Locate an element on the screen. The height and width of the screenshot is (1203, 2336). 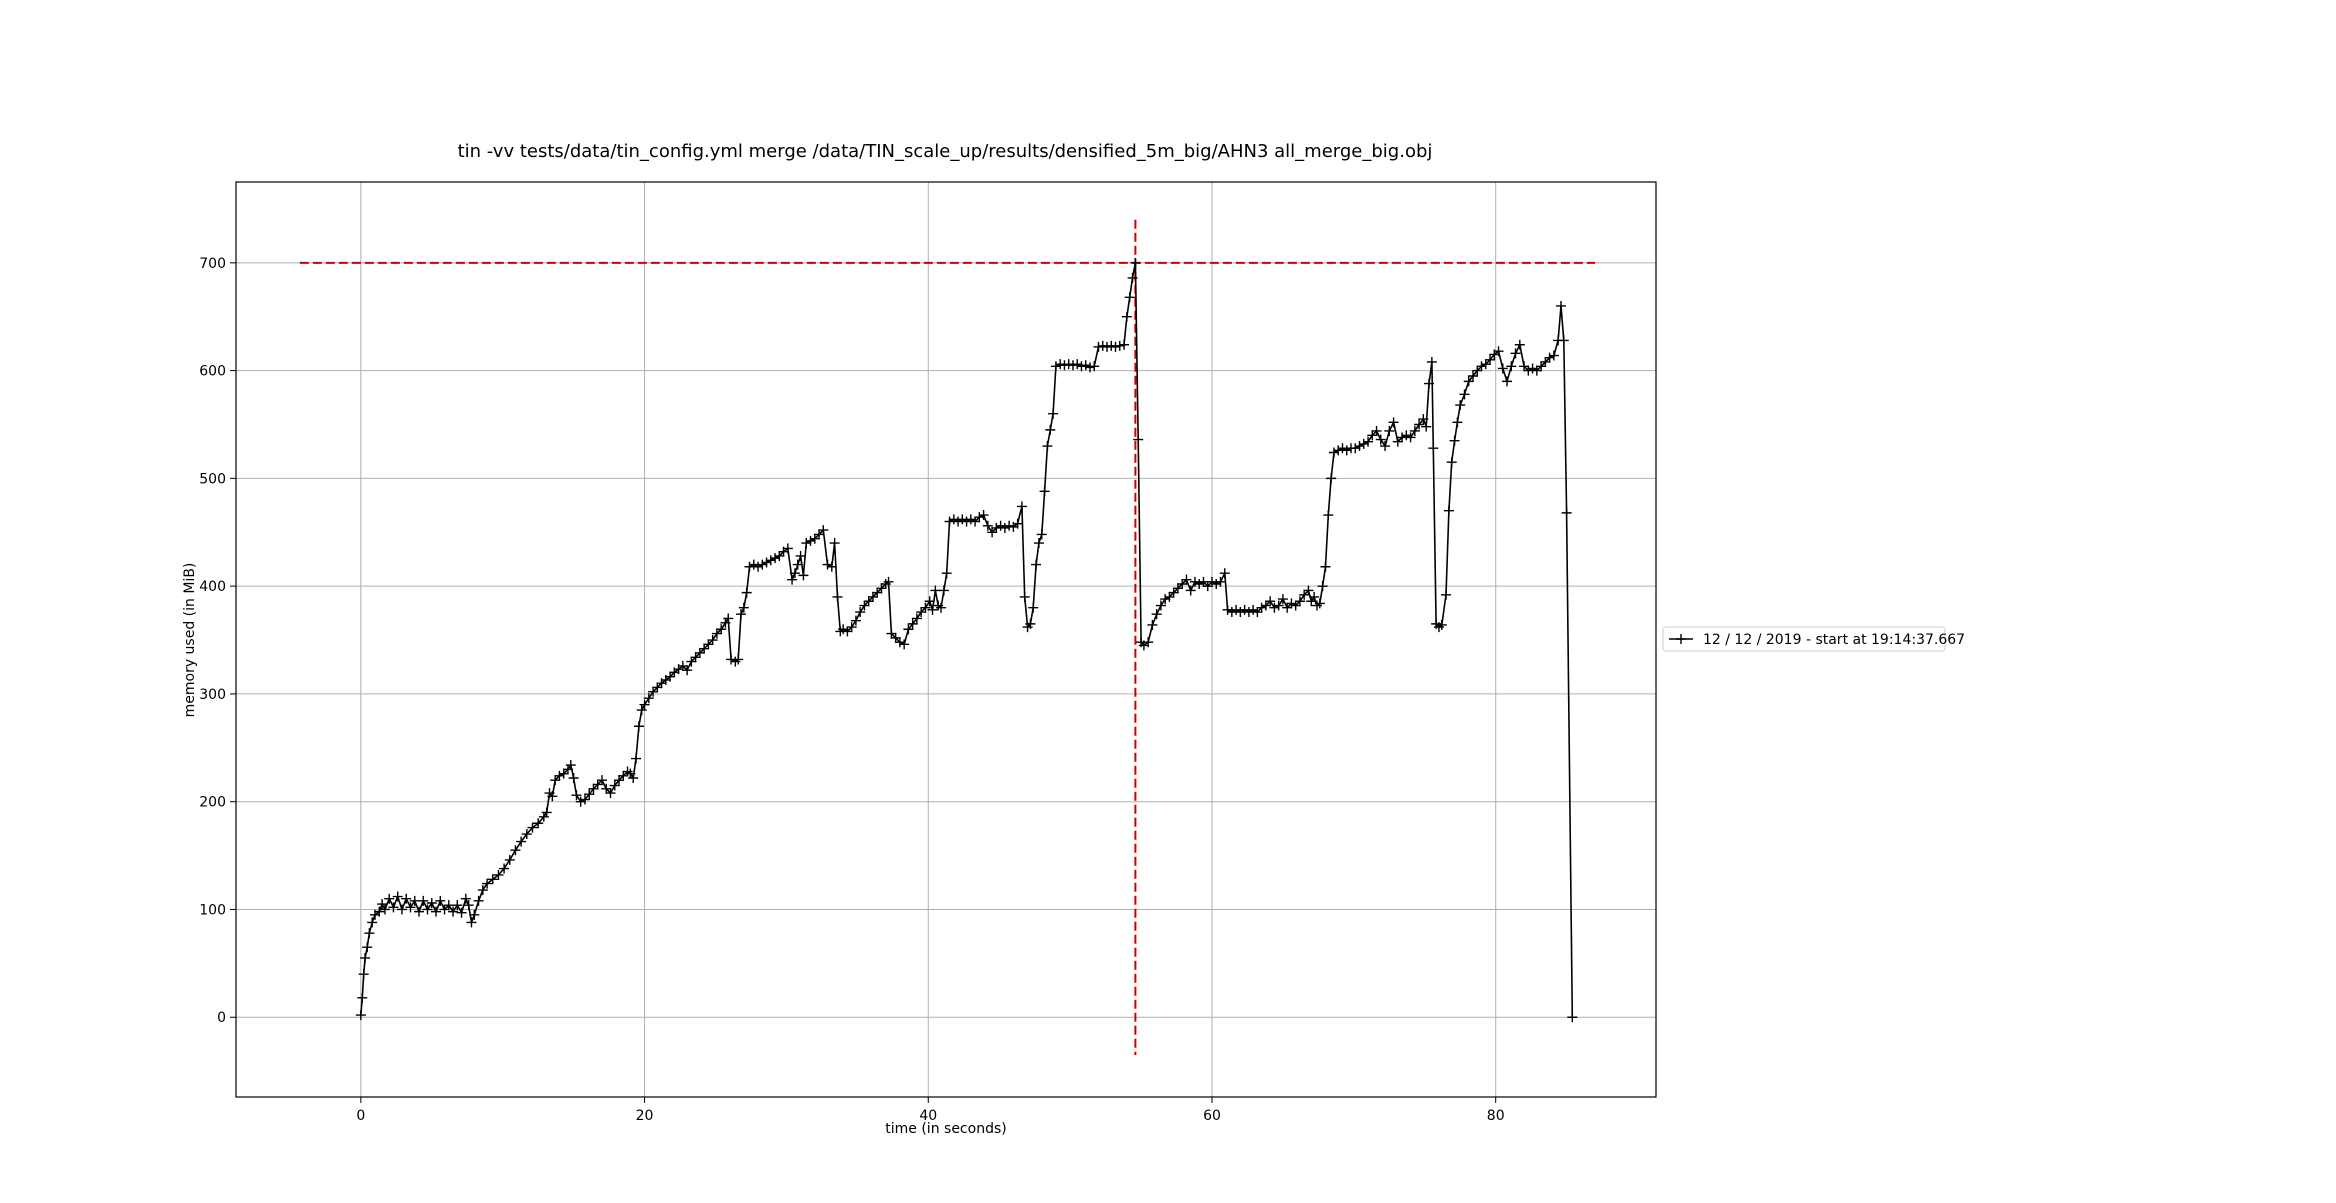
y-tick-label: 500 is located at coordinates (212, 479).